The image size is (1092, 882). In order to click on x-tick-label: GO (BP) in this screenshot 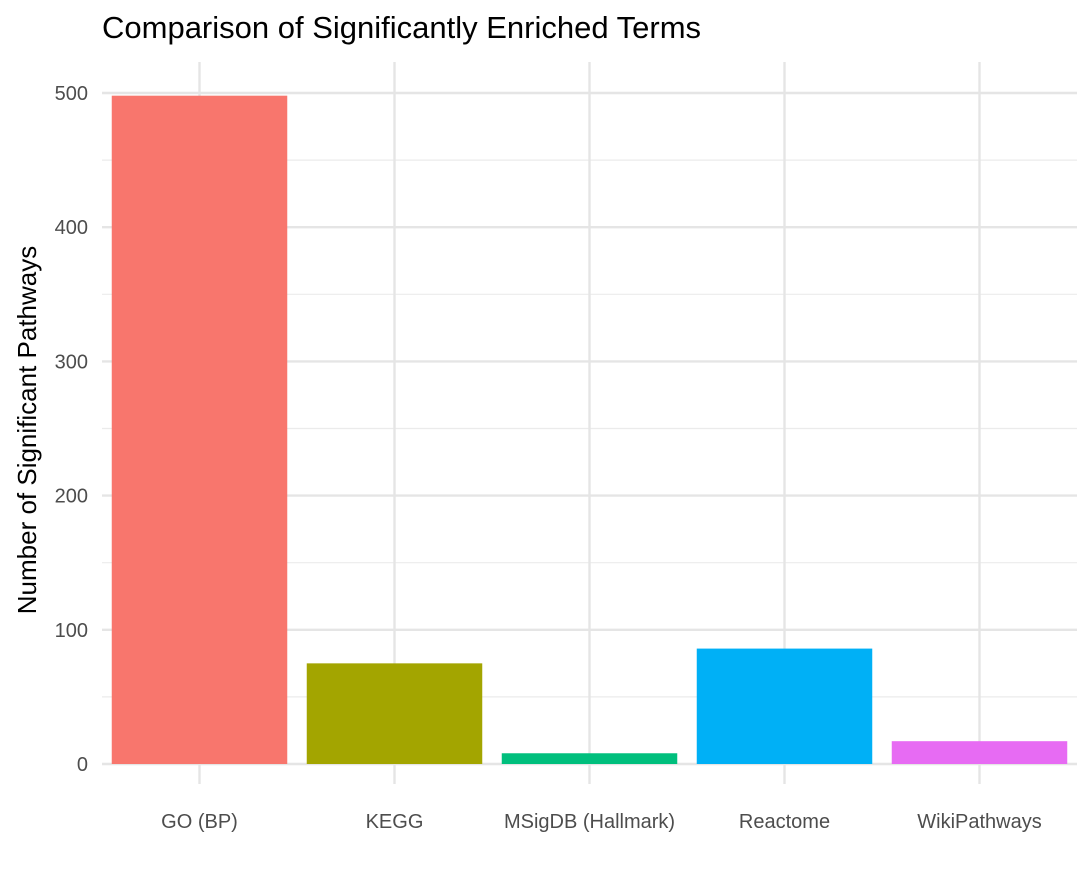, I will do `click(199, 822)`.